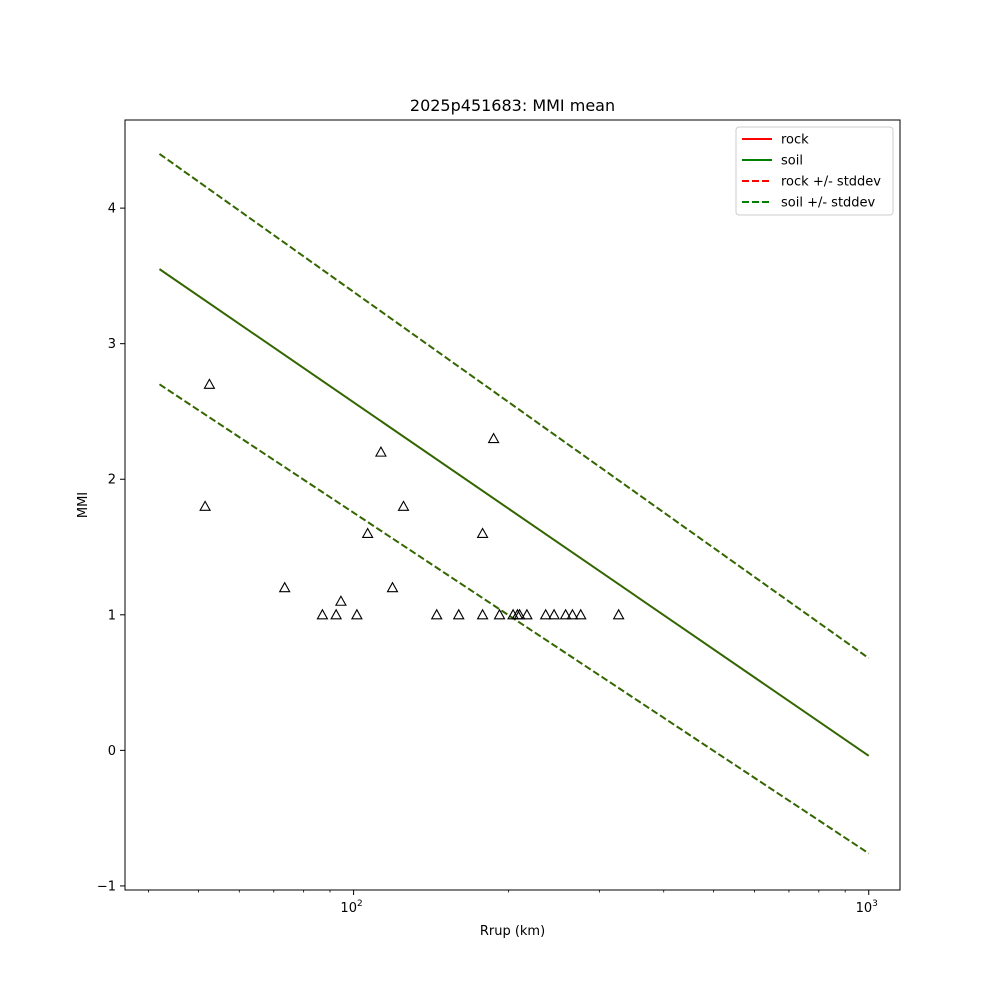  I want to click on y-tick-label: 0, so click(112, 751).